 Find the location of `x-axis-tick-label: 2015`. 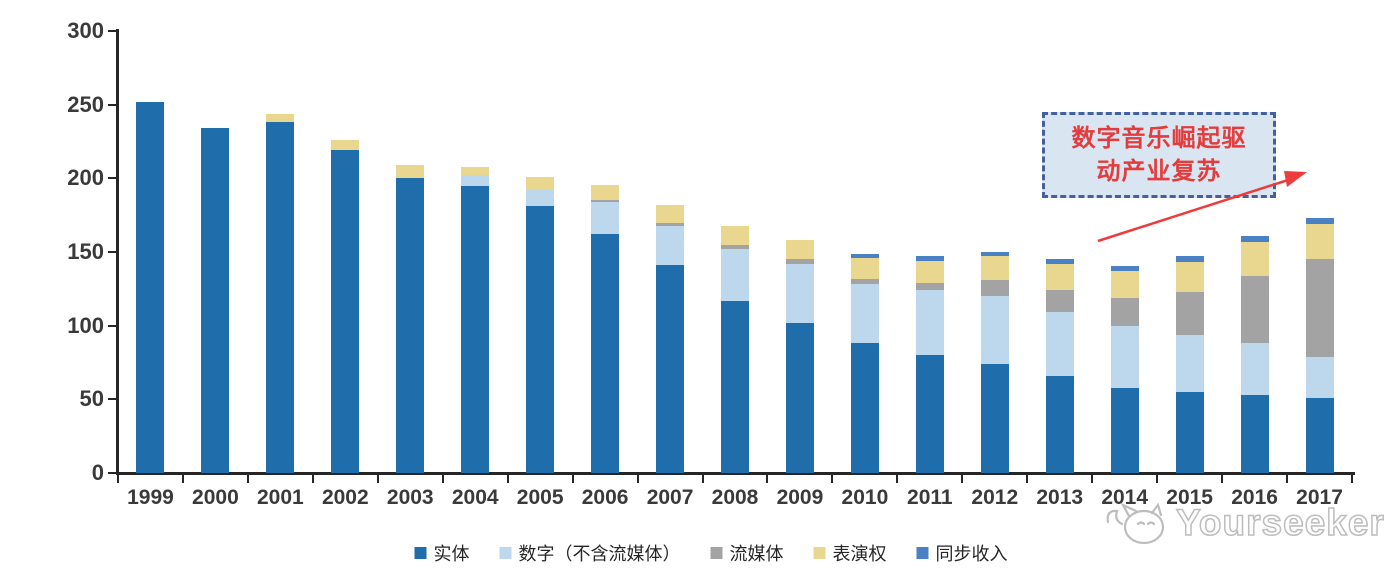

x-axis-tick-label: 2015 is located at coordinates (1189, 497).